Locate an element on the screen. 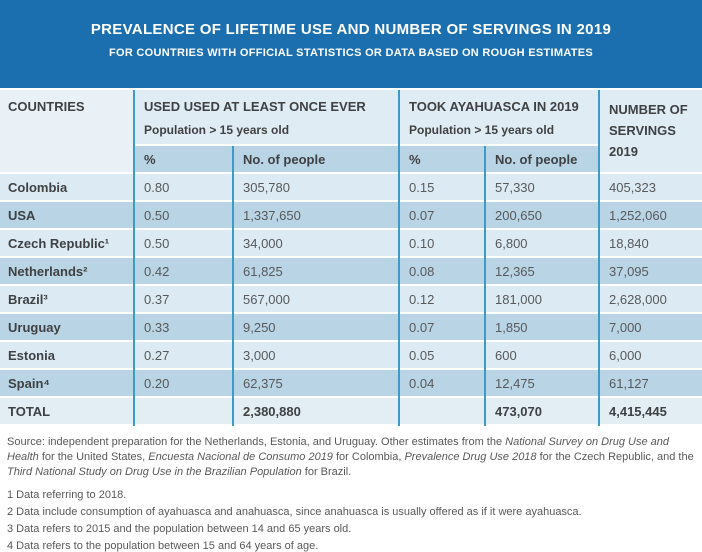 Image resolution: width=702 pixels, height=552 pixels. ever-people-cell: 62,375 is located at coordinates (316, 384).